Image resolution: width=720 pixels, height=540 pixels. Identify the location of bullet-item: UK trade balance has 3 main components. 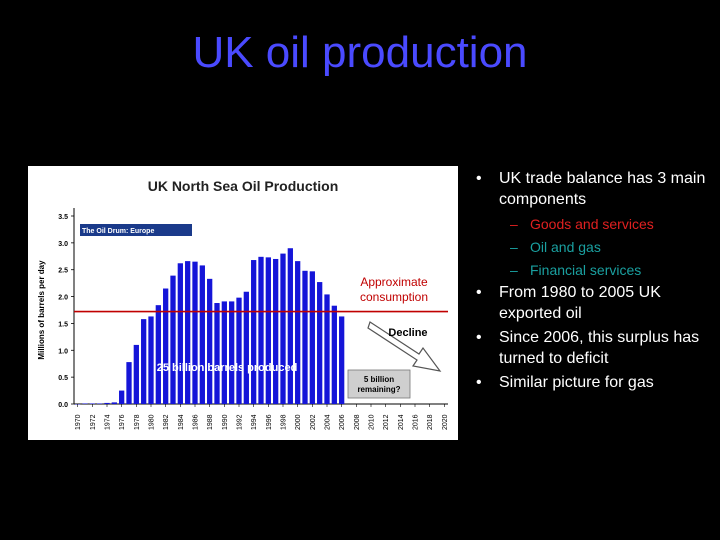
(594, 189).